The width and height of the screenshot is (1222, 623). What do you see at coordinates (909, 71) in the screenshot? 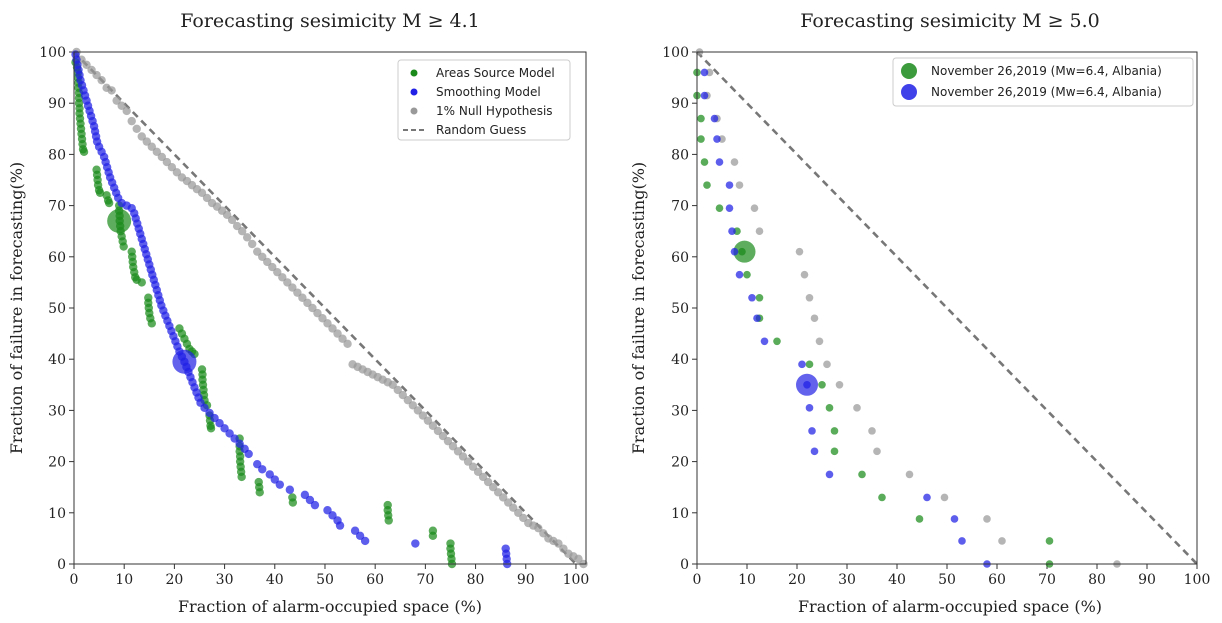
I see `legend-marker` at bounding box center [909, 71].